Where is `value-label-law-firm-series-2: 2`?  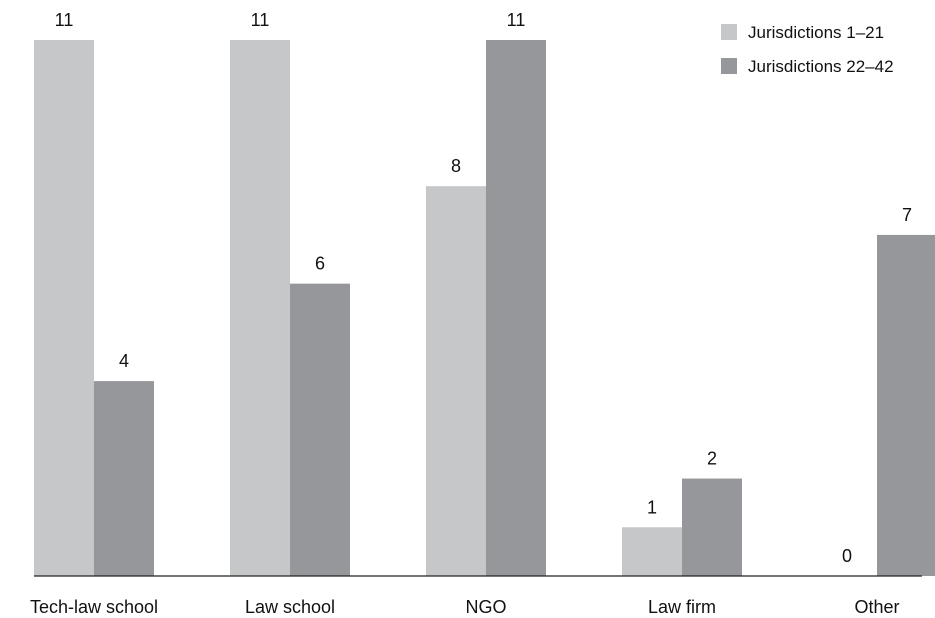
value-label-law-firm-series-2: 2 is located at coordinates (712, 459).